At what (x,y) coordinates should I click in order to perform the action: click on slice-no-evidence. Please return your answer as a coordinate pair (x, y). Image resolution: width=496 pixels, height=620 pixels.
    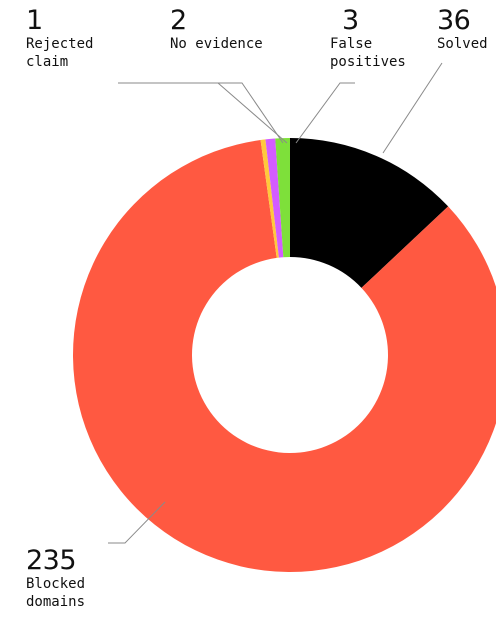
    Looking at the image, I should click on (274, 198).